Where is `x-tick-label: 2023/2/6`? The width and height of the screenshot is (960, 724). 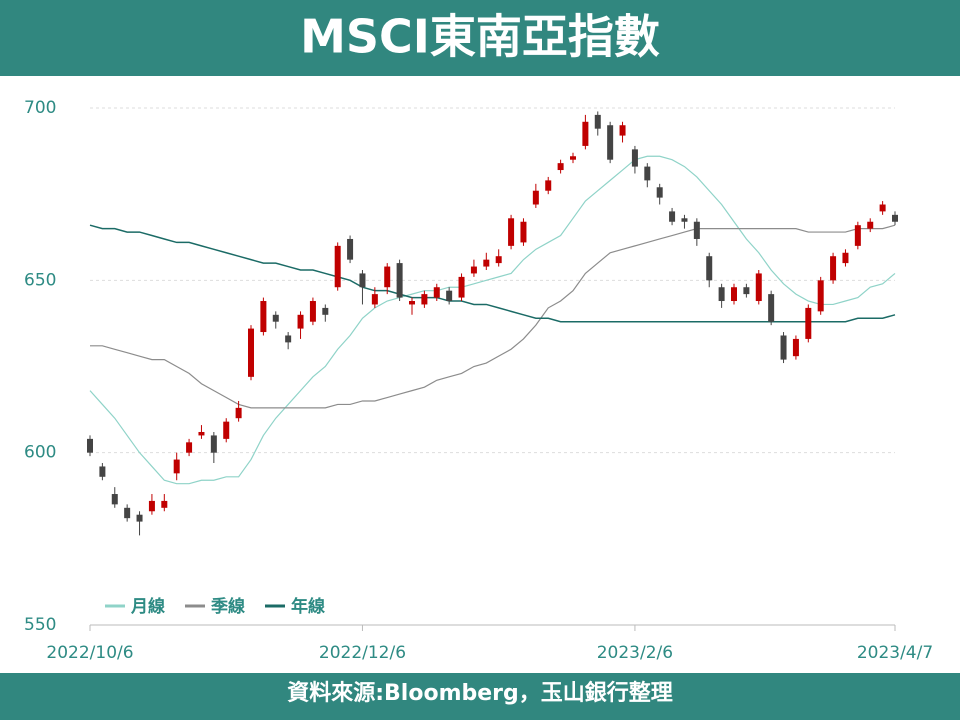
x-tick-label: 2023/2/6 is located at coordinates (635, 653).